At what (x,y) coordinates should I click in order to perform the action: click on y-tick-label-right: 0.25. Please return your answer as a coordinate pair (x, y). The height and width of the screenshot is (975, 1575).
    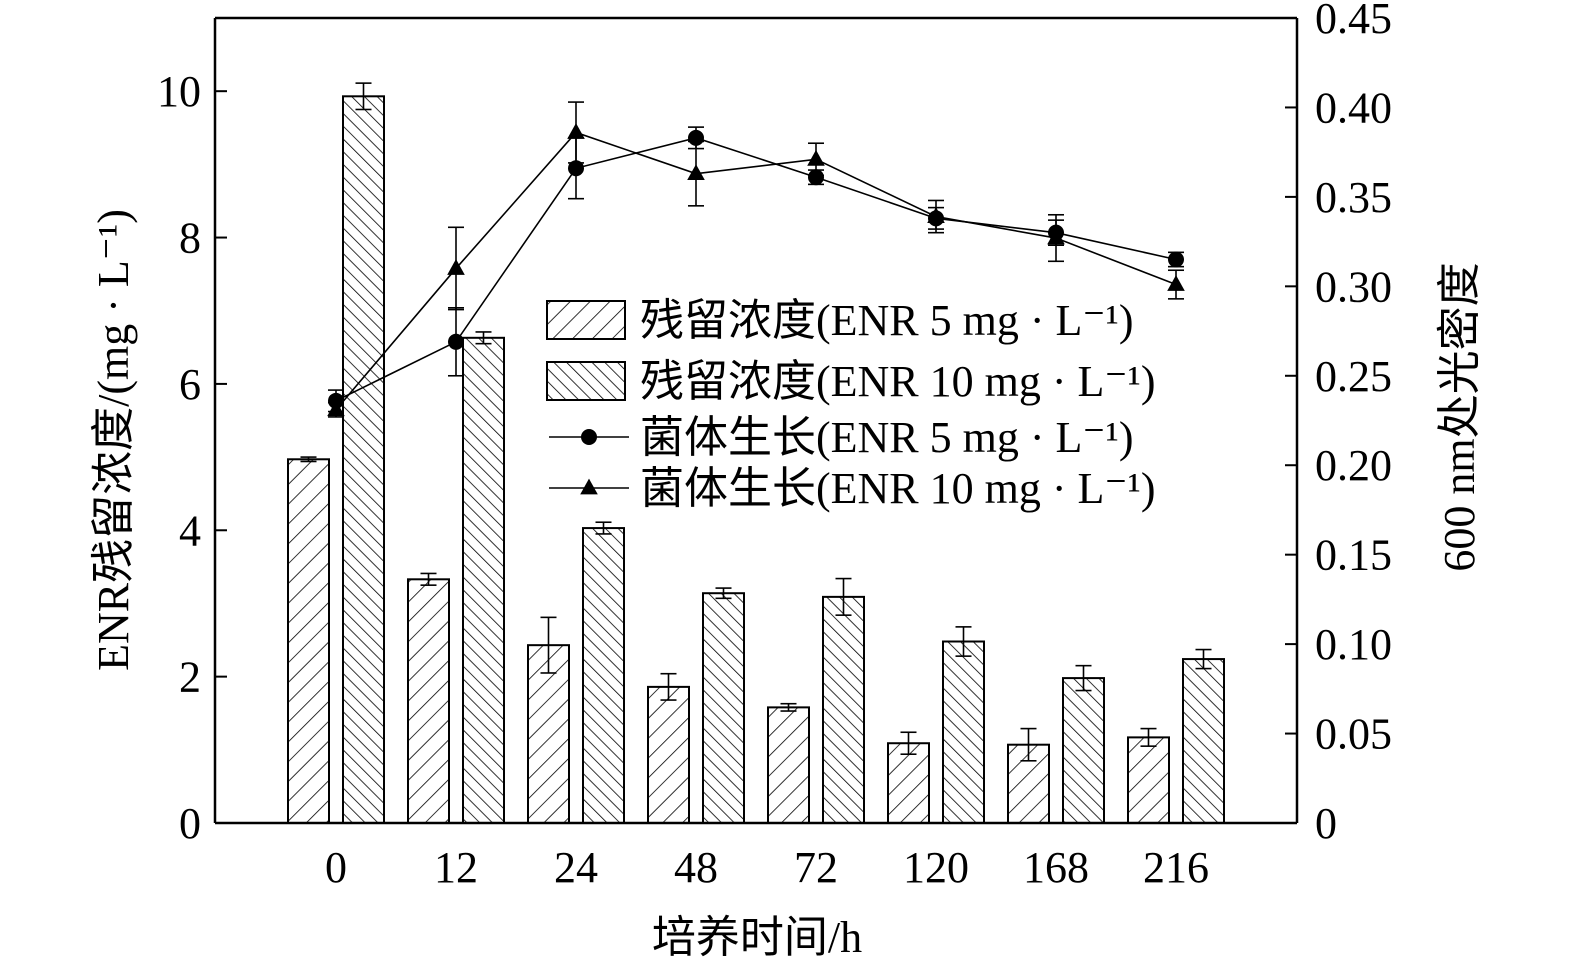
    Looking at the image, I should click on (1353, 376).